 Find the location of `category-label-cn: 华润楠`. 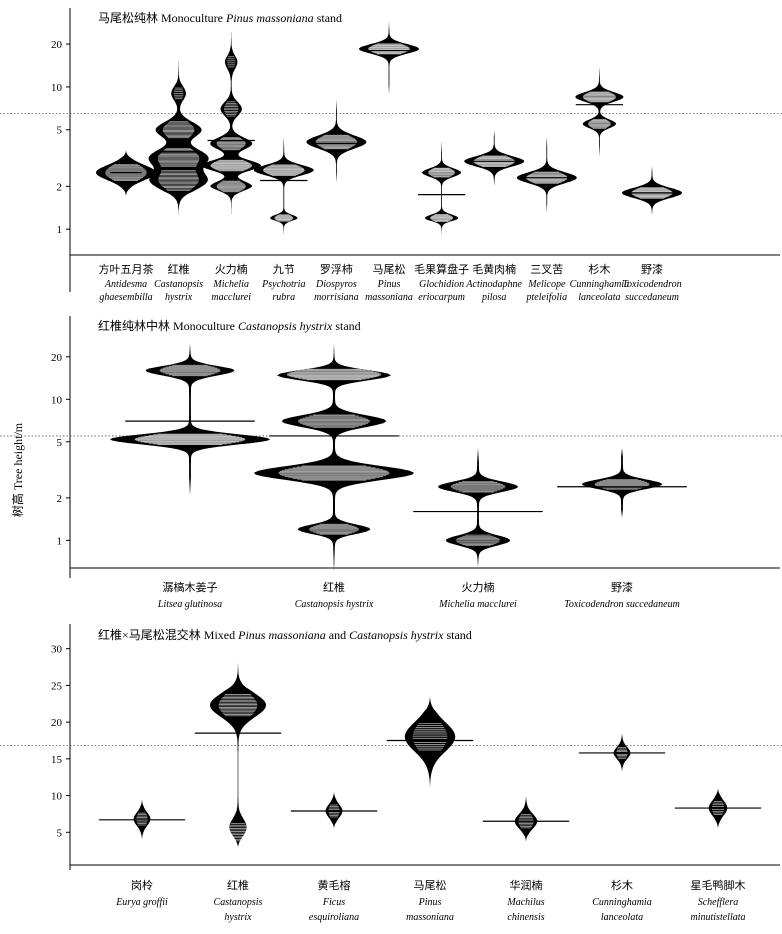

category-label-cn: 华润楠 is located at coordinates (526, 885).